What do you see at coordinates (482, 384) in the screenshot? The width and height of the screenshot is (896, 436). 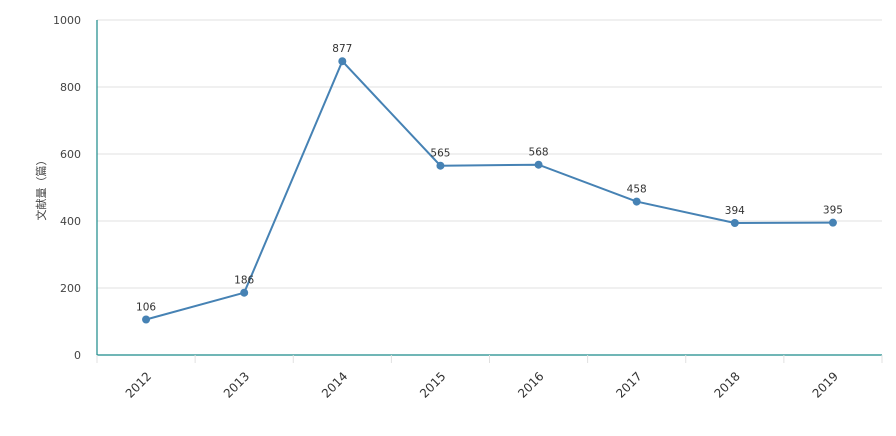 I see `x-tick-labels: 2012 2013 2014 2015 2016 2017 2018 2019` at bounding box center [482, 384].